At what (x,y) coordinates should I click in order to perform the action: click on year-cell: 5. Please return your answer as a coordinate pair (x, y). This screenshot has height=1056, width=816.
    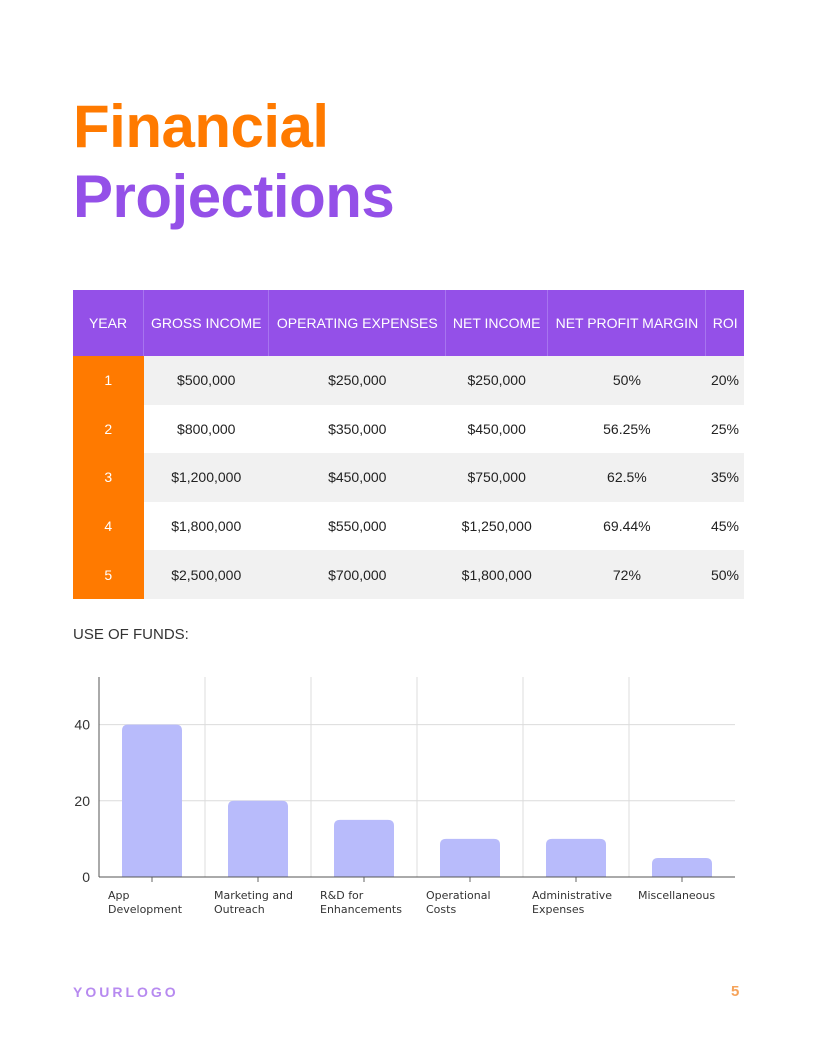
    Looking at the image, I should click on (108, 574).